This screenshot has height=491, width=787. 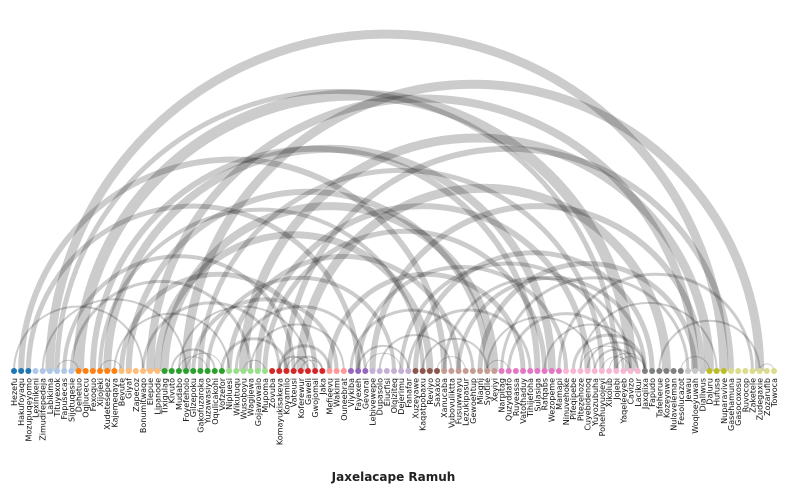 What do you see at coordinates (674, 404) in the screenshot?
I see `node-label: Nulaveleman` at bounding box center [674, 404].